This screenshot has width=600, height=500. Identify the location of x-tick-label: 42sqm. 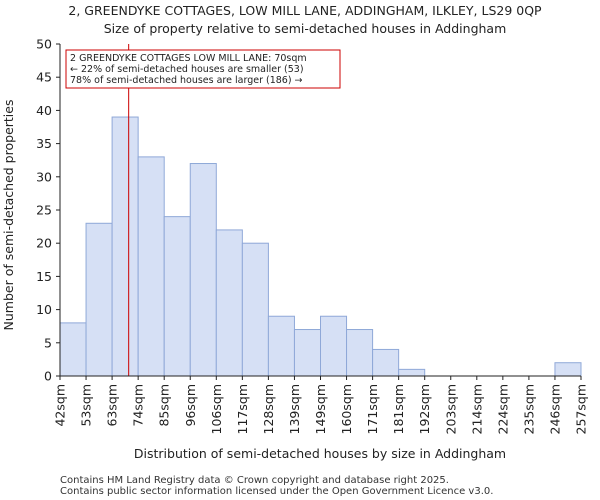
(60, 405).